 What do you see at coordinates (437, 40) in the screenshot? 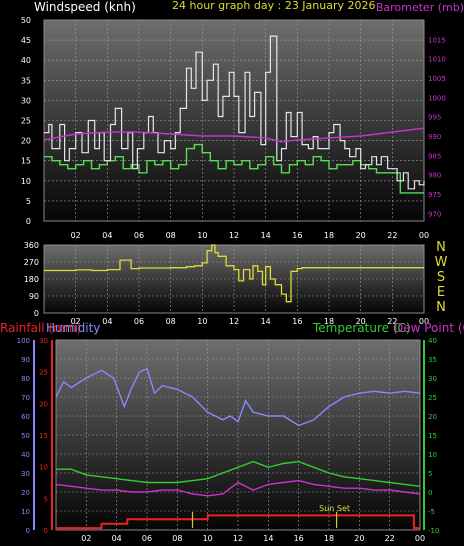
I see `barometer-y-tick: 1015` at bounding box center [437, 40].